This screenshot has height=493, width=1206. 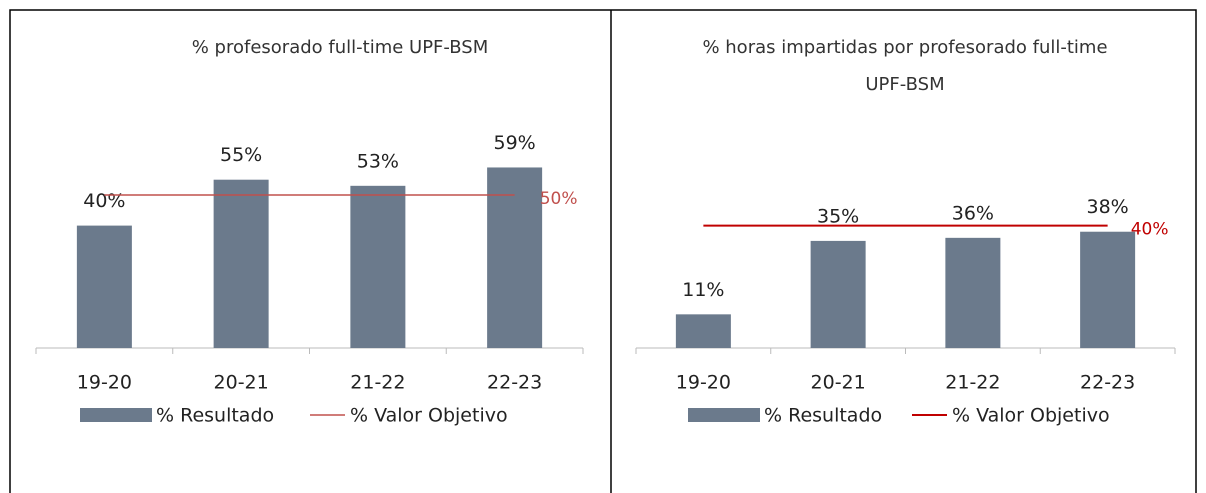 What do you see at coordinates (515, 143) in the screenshot?
I see `data-label: 59%` at bounding box center [515, 143].